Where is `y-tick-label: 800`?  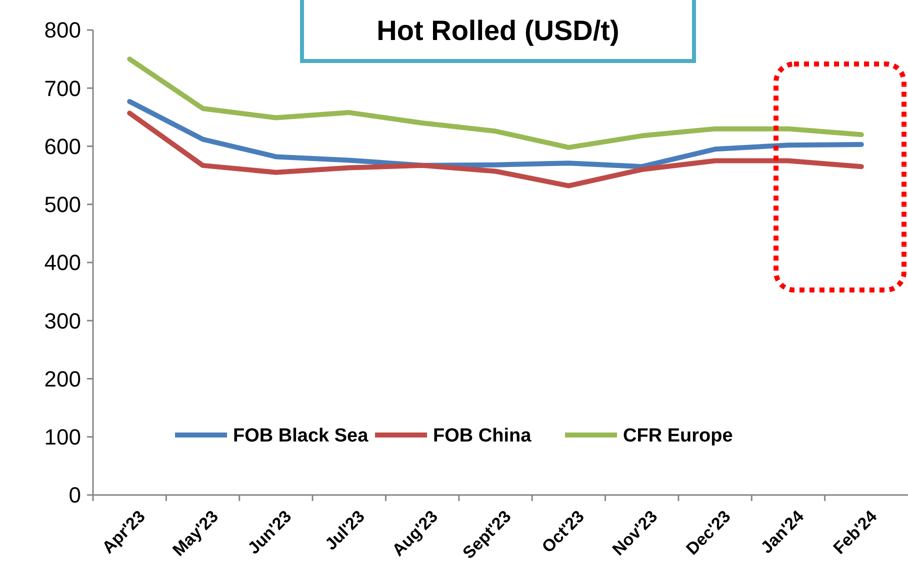
y-tick-label: 800 is located at coordinates (62, 30).